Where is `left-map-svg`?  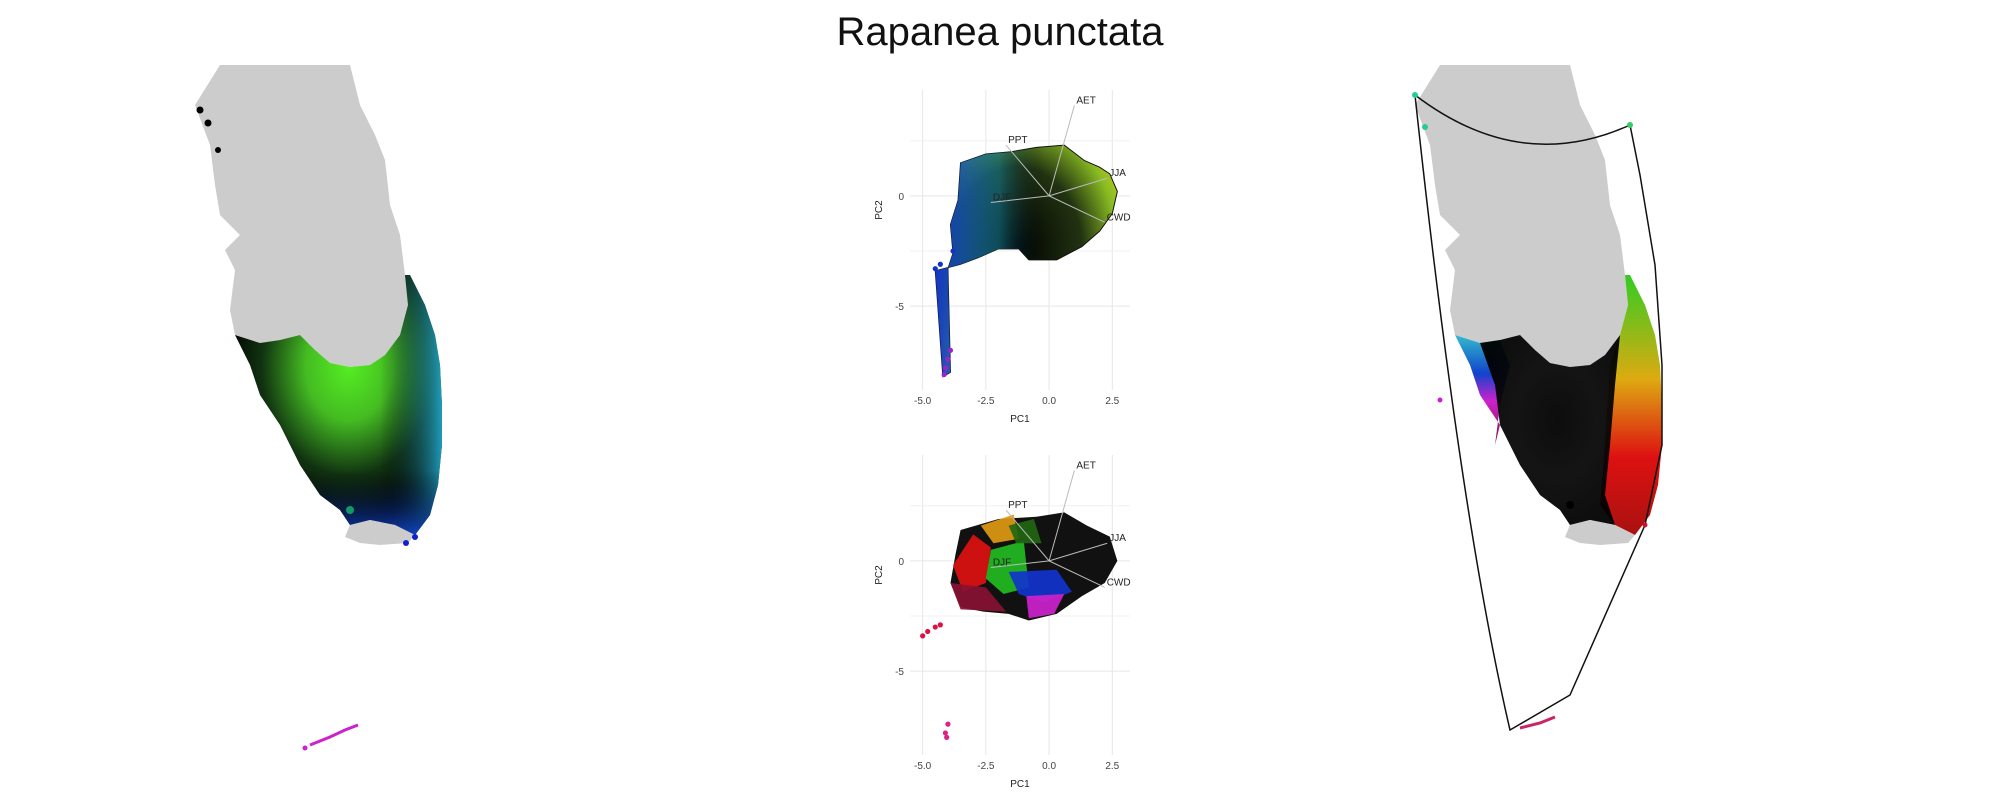
left-map-svg is located at coordinates (318, 408).